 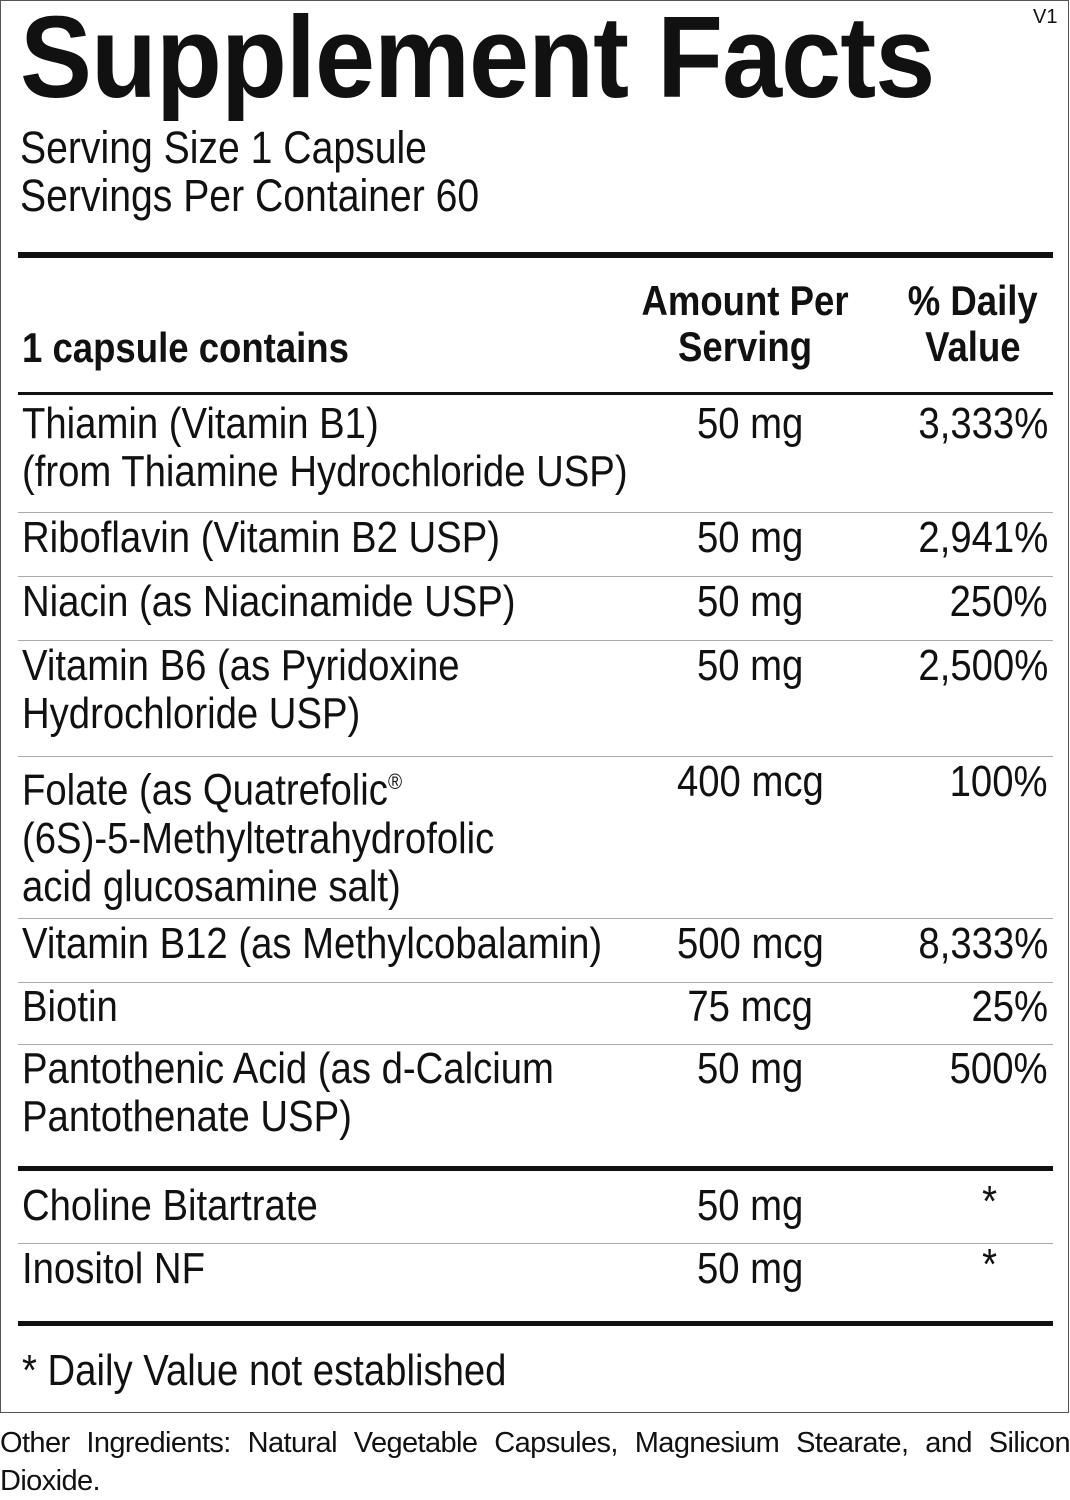 I want to click on daily-value: 8,333%, so click(x=973, y=944).